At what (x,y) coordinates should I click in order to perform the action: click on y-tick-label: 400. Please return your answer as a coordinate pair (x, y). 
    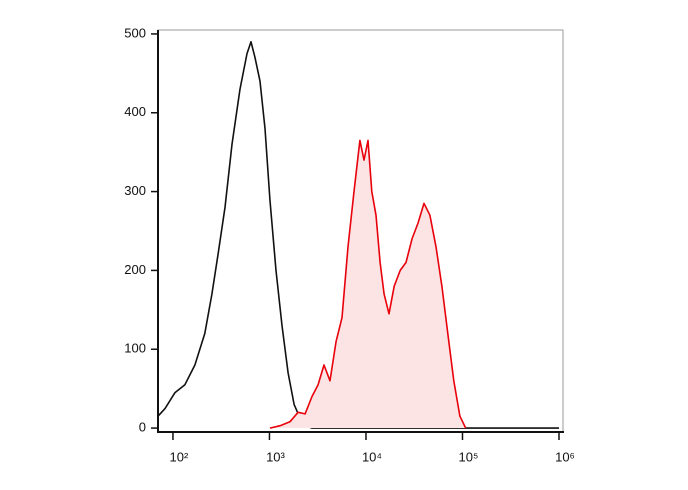
    Looking at the image, I should click on (135, 111).